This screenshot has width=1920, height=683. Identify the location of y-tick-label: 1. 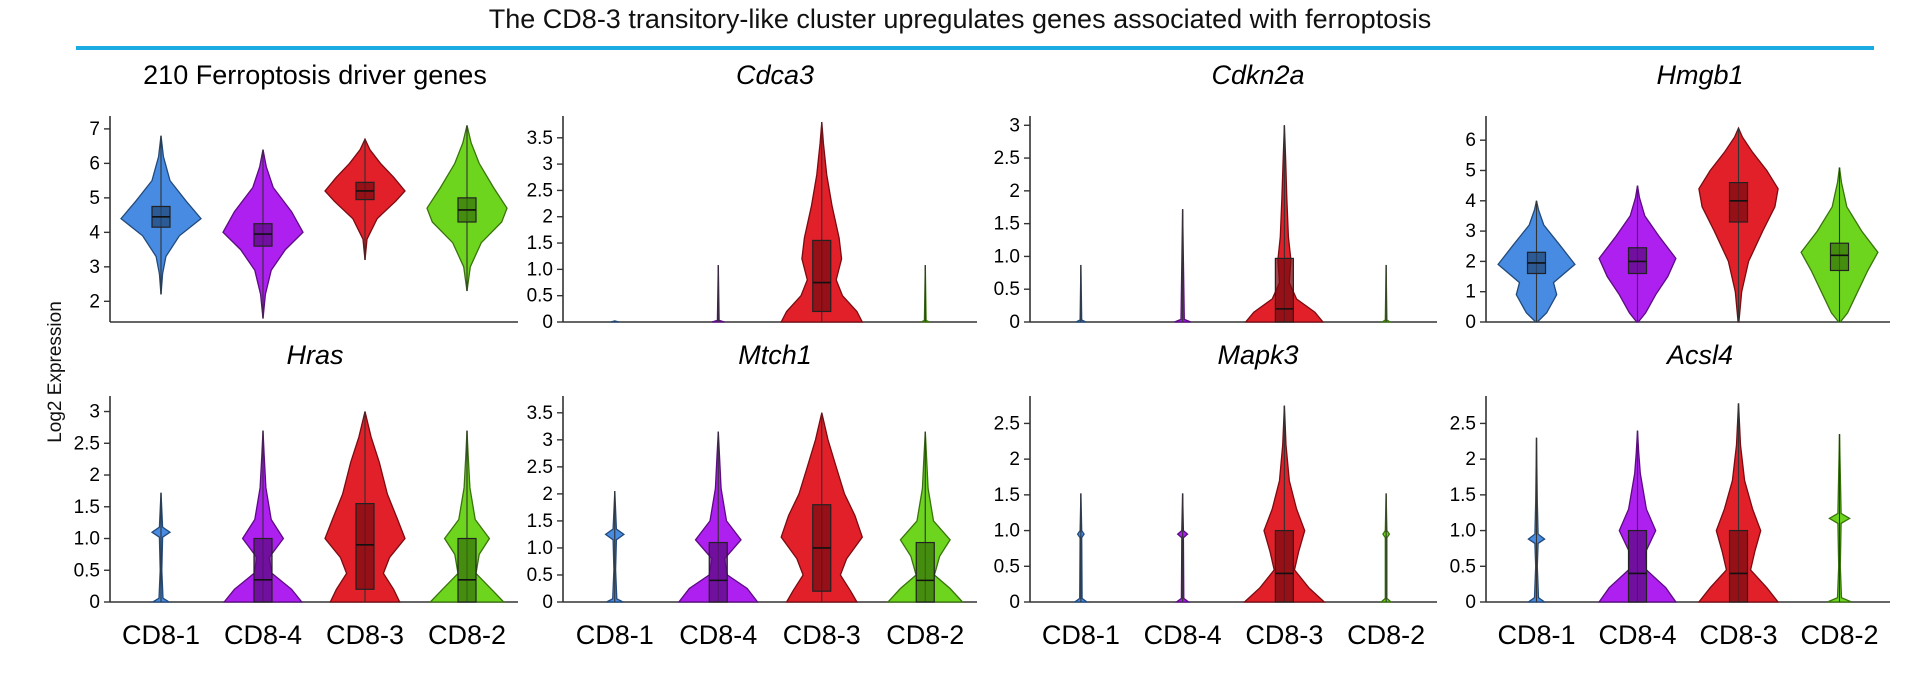
(1470, 292).